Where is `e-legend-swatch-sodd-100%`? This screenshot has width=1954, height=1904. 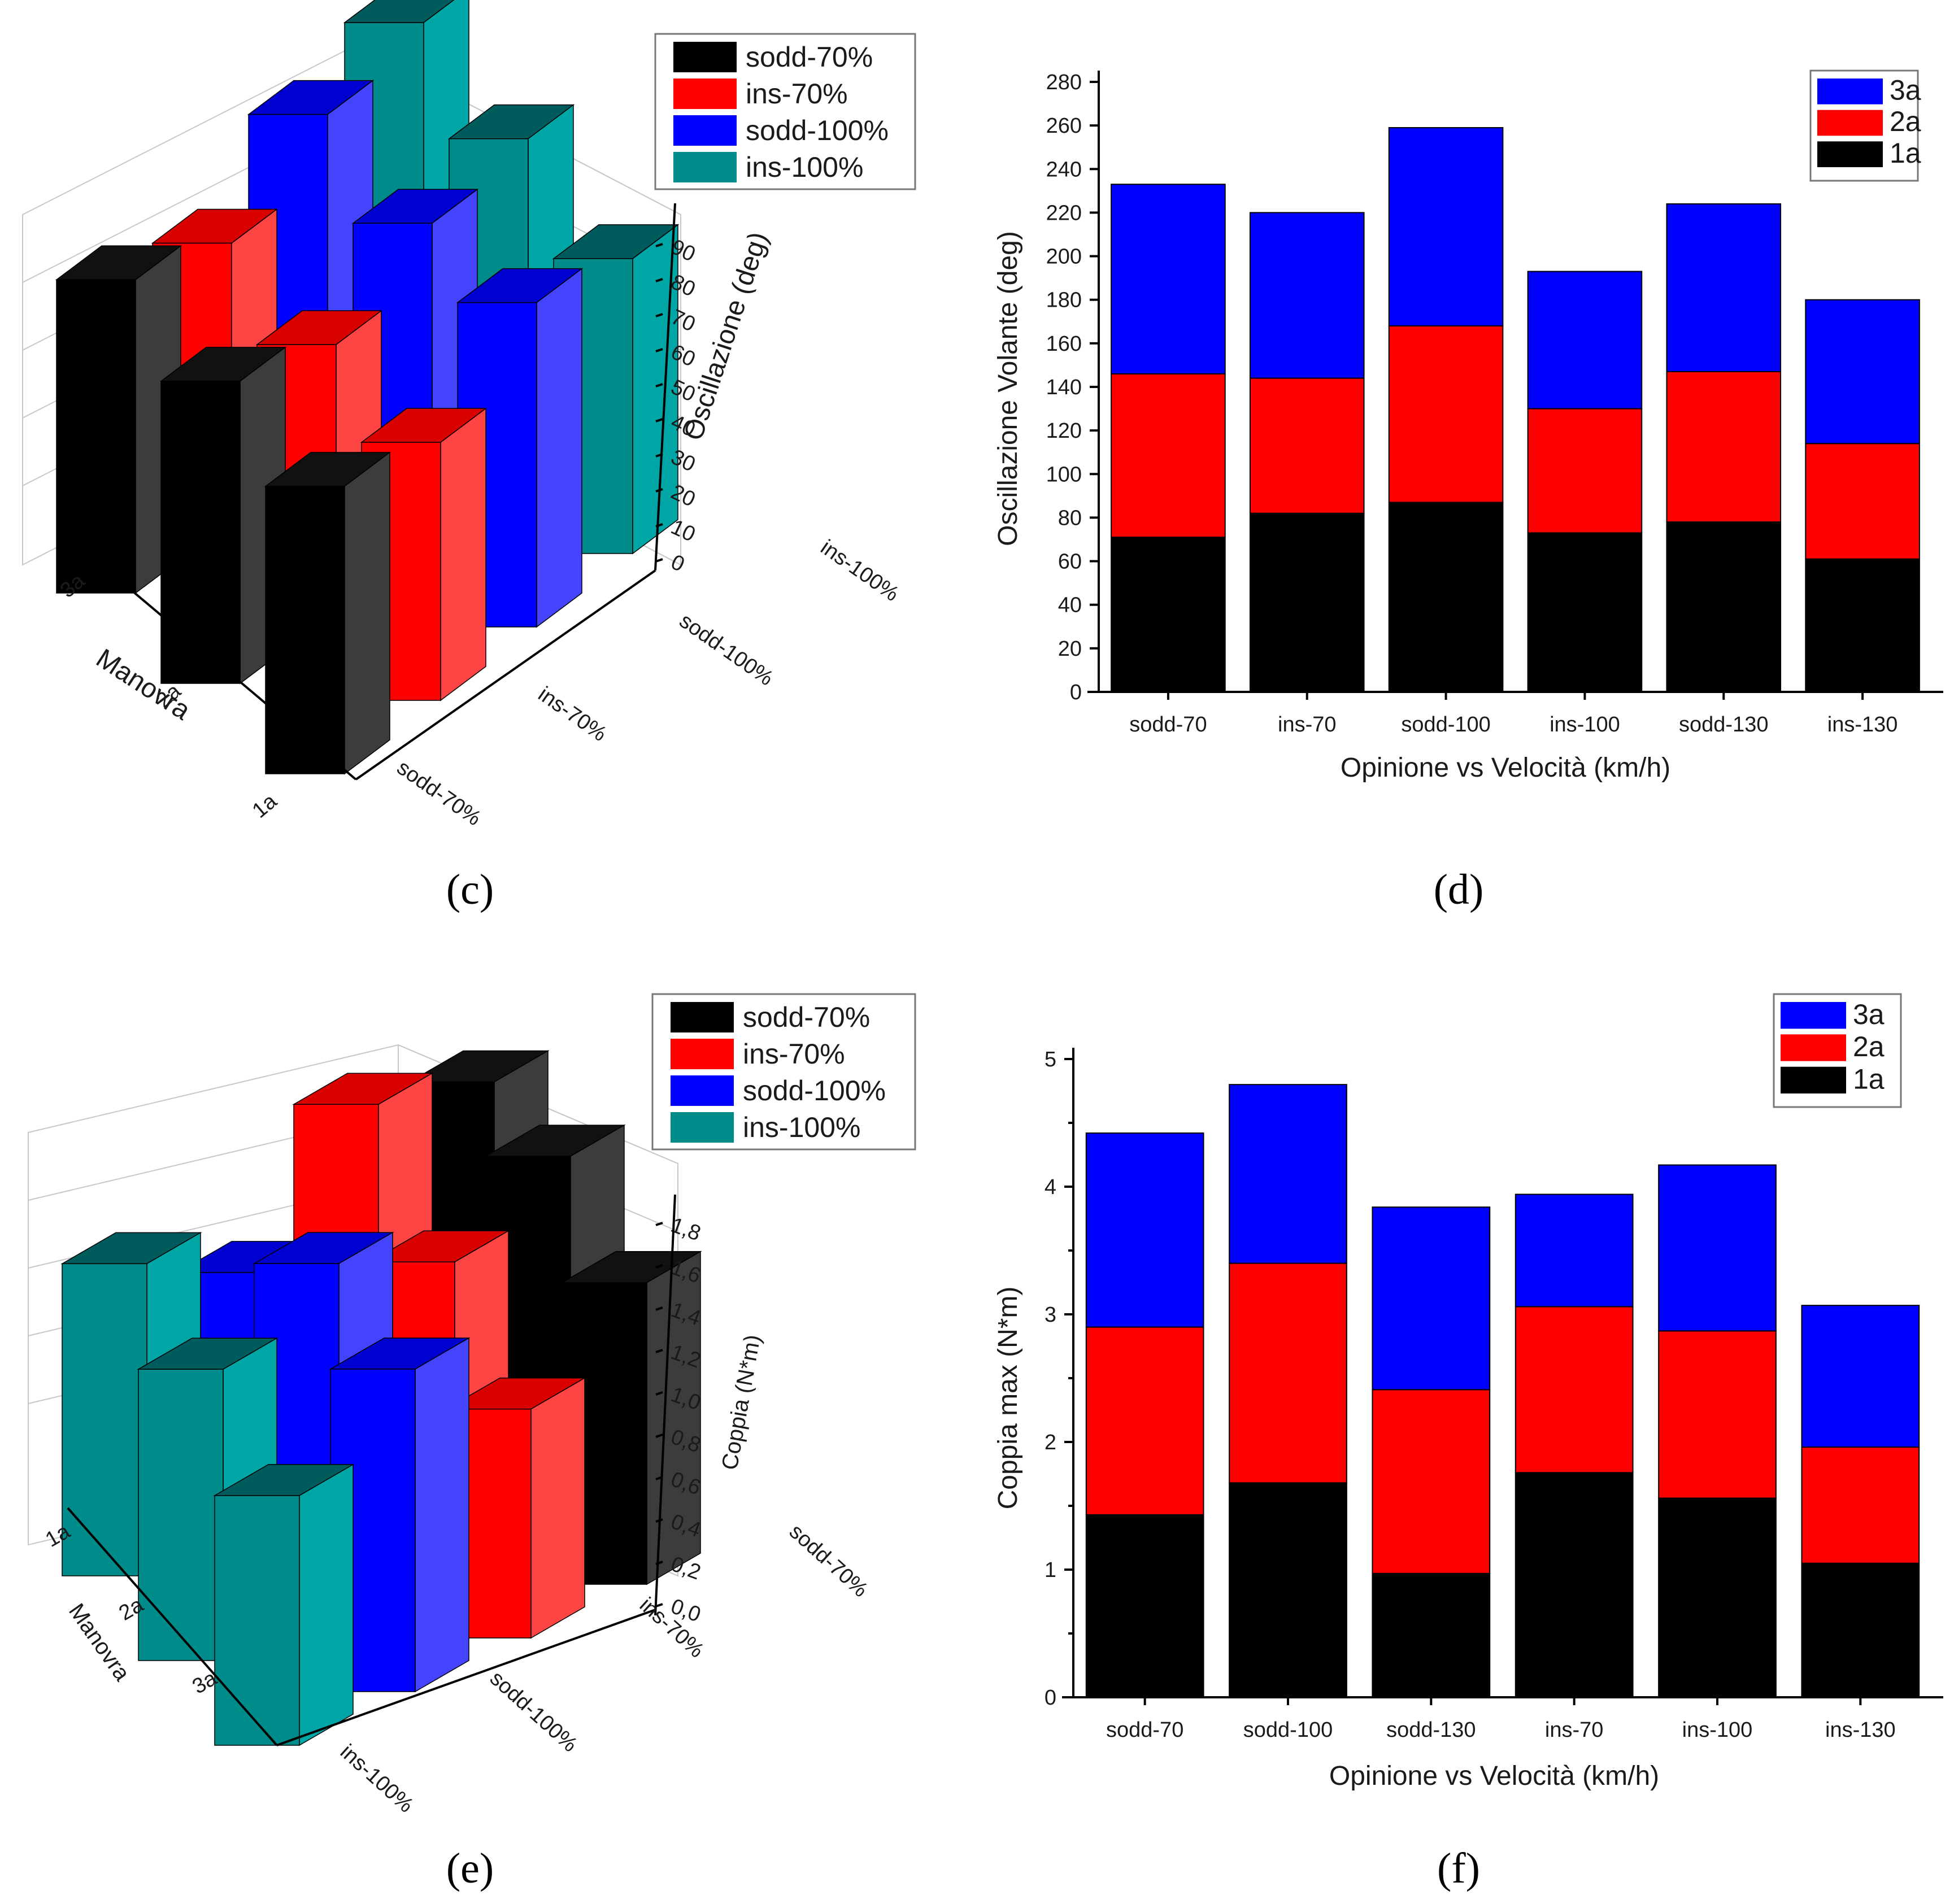
e-legend-swatch-sodd-100% is located at coordinates (702, 1090).